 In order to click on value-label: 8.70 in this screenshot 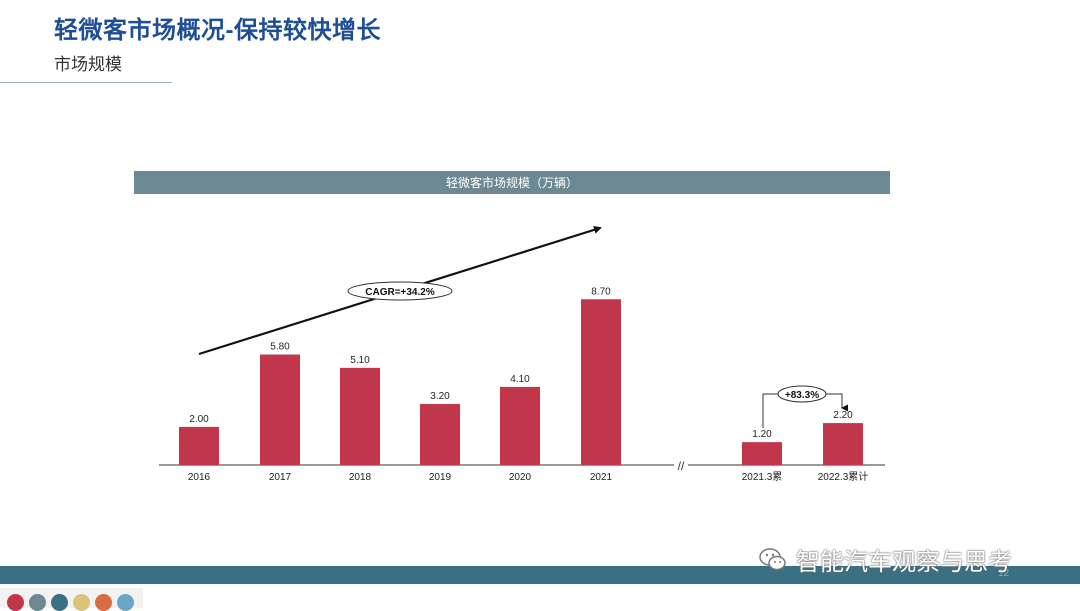, I will do `click(601, 291)`.